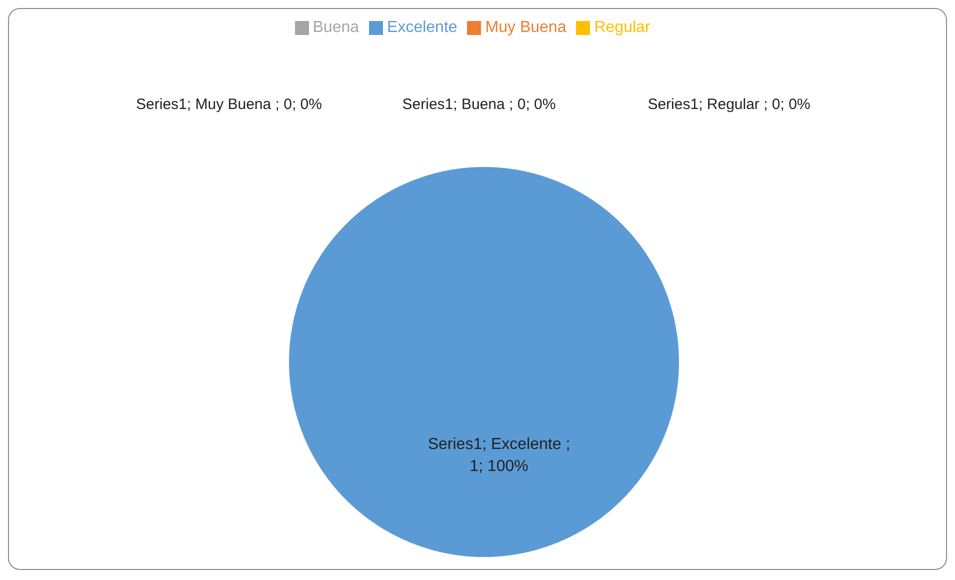  Describe the element at coordinates (422, 27) in the screenshot. I see `legend-label: Excelente` at that location.